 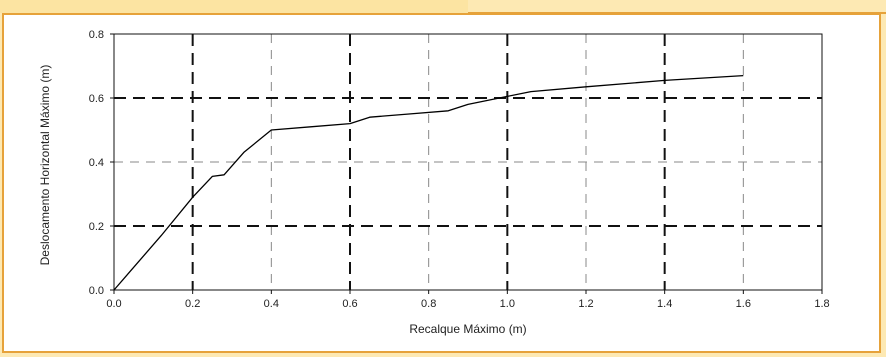 What do you see at coordinates (96, 35) in the screenshot?
I see `y-tick-label: 0.8` at bounding box center [96, 35].